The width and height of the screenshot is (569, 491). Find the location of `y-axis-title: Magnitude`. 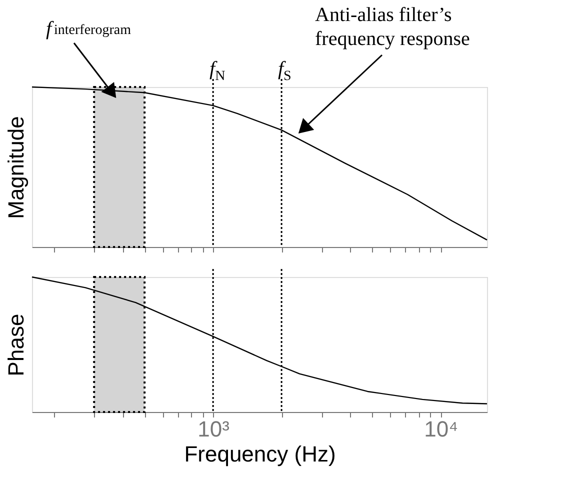

y-axis-title: Magnitude is located at coordinates (16, 167).